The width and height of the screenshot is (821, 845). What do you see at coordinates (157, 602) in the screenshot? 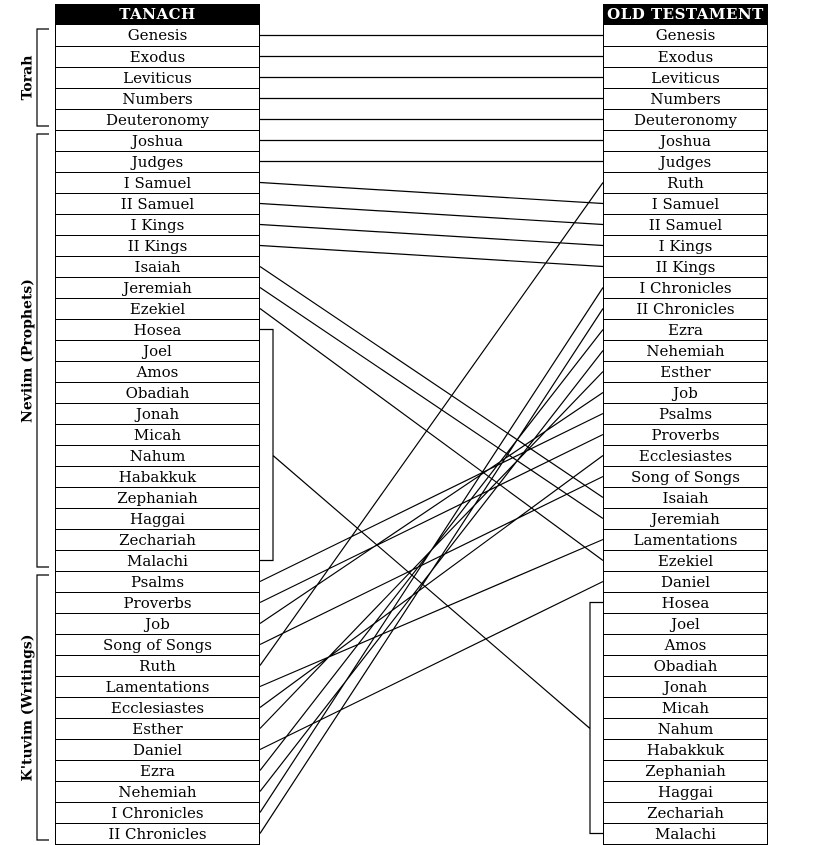
I see `tanach-book-row: Proverbs` at bounding box center [157, 602].